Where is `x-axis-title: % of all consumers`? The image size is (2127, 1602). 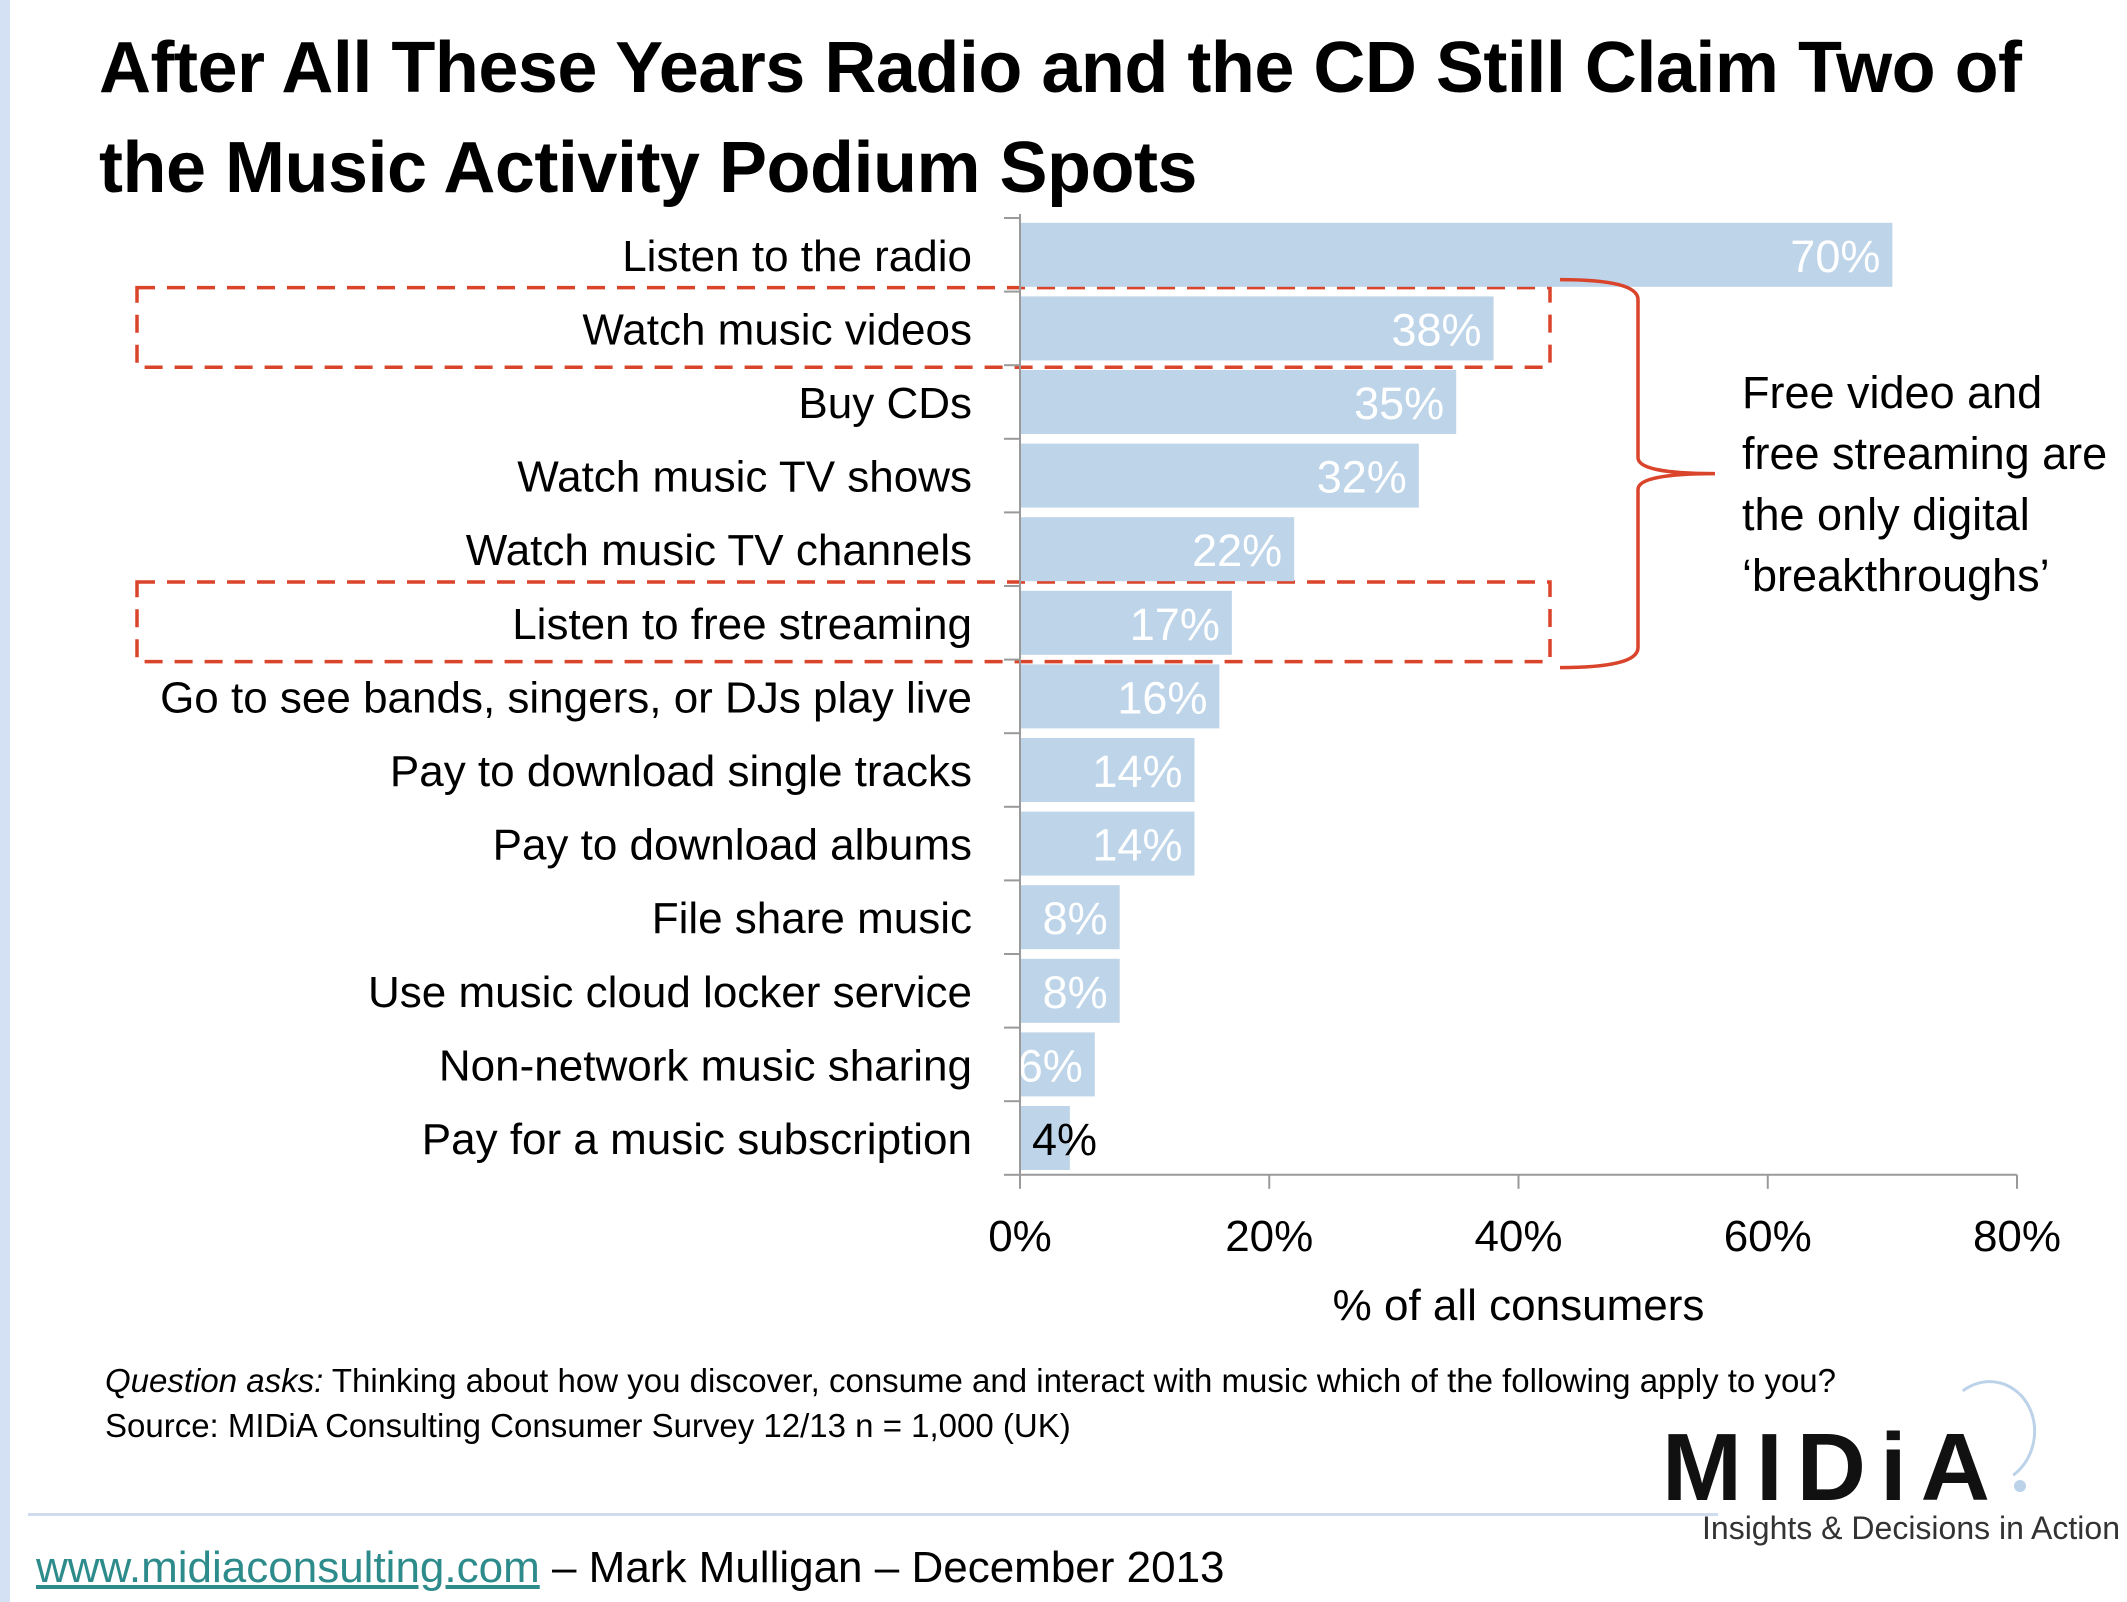
x-axis-title: % of all consumers is located at coordinates (1519, 1305).